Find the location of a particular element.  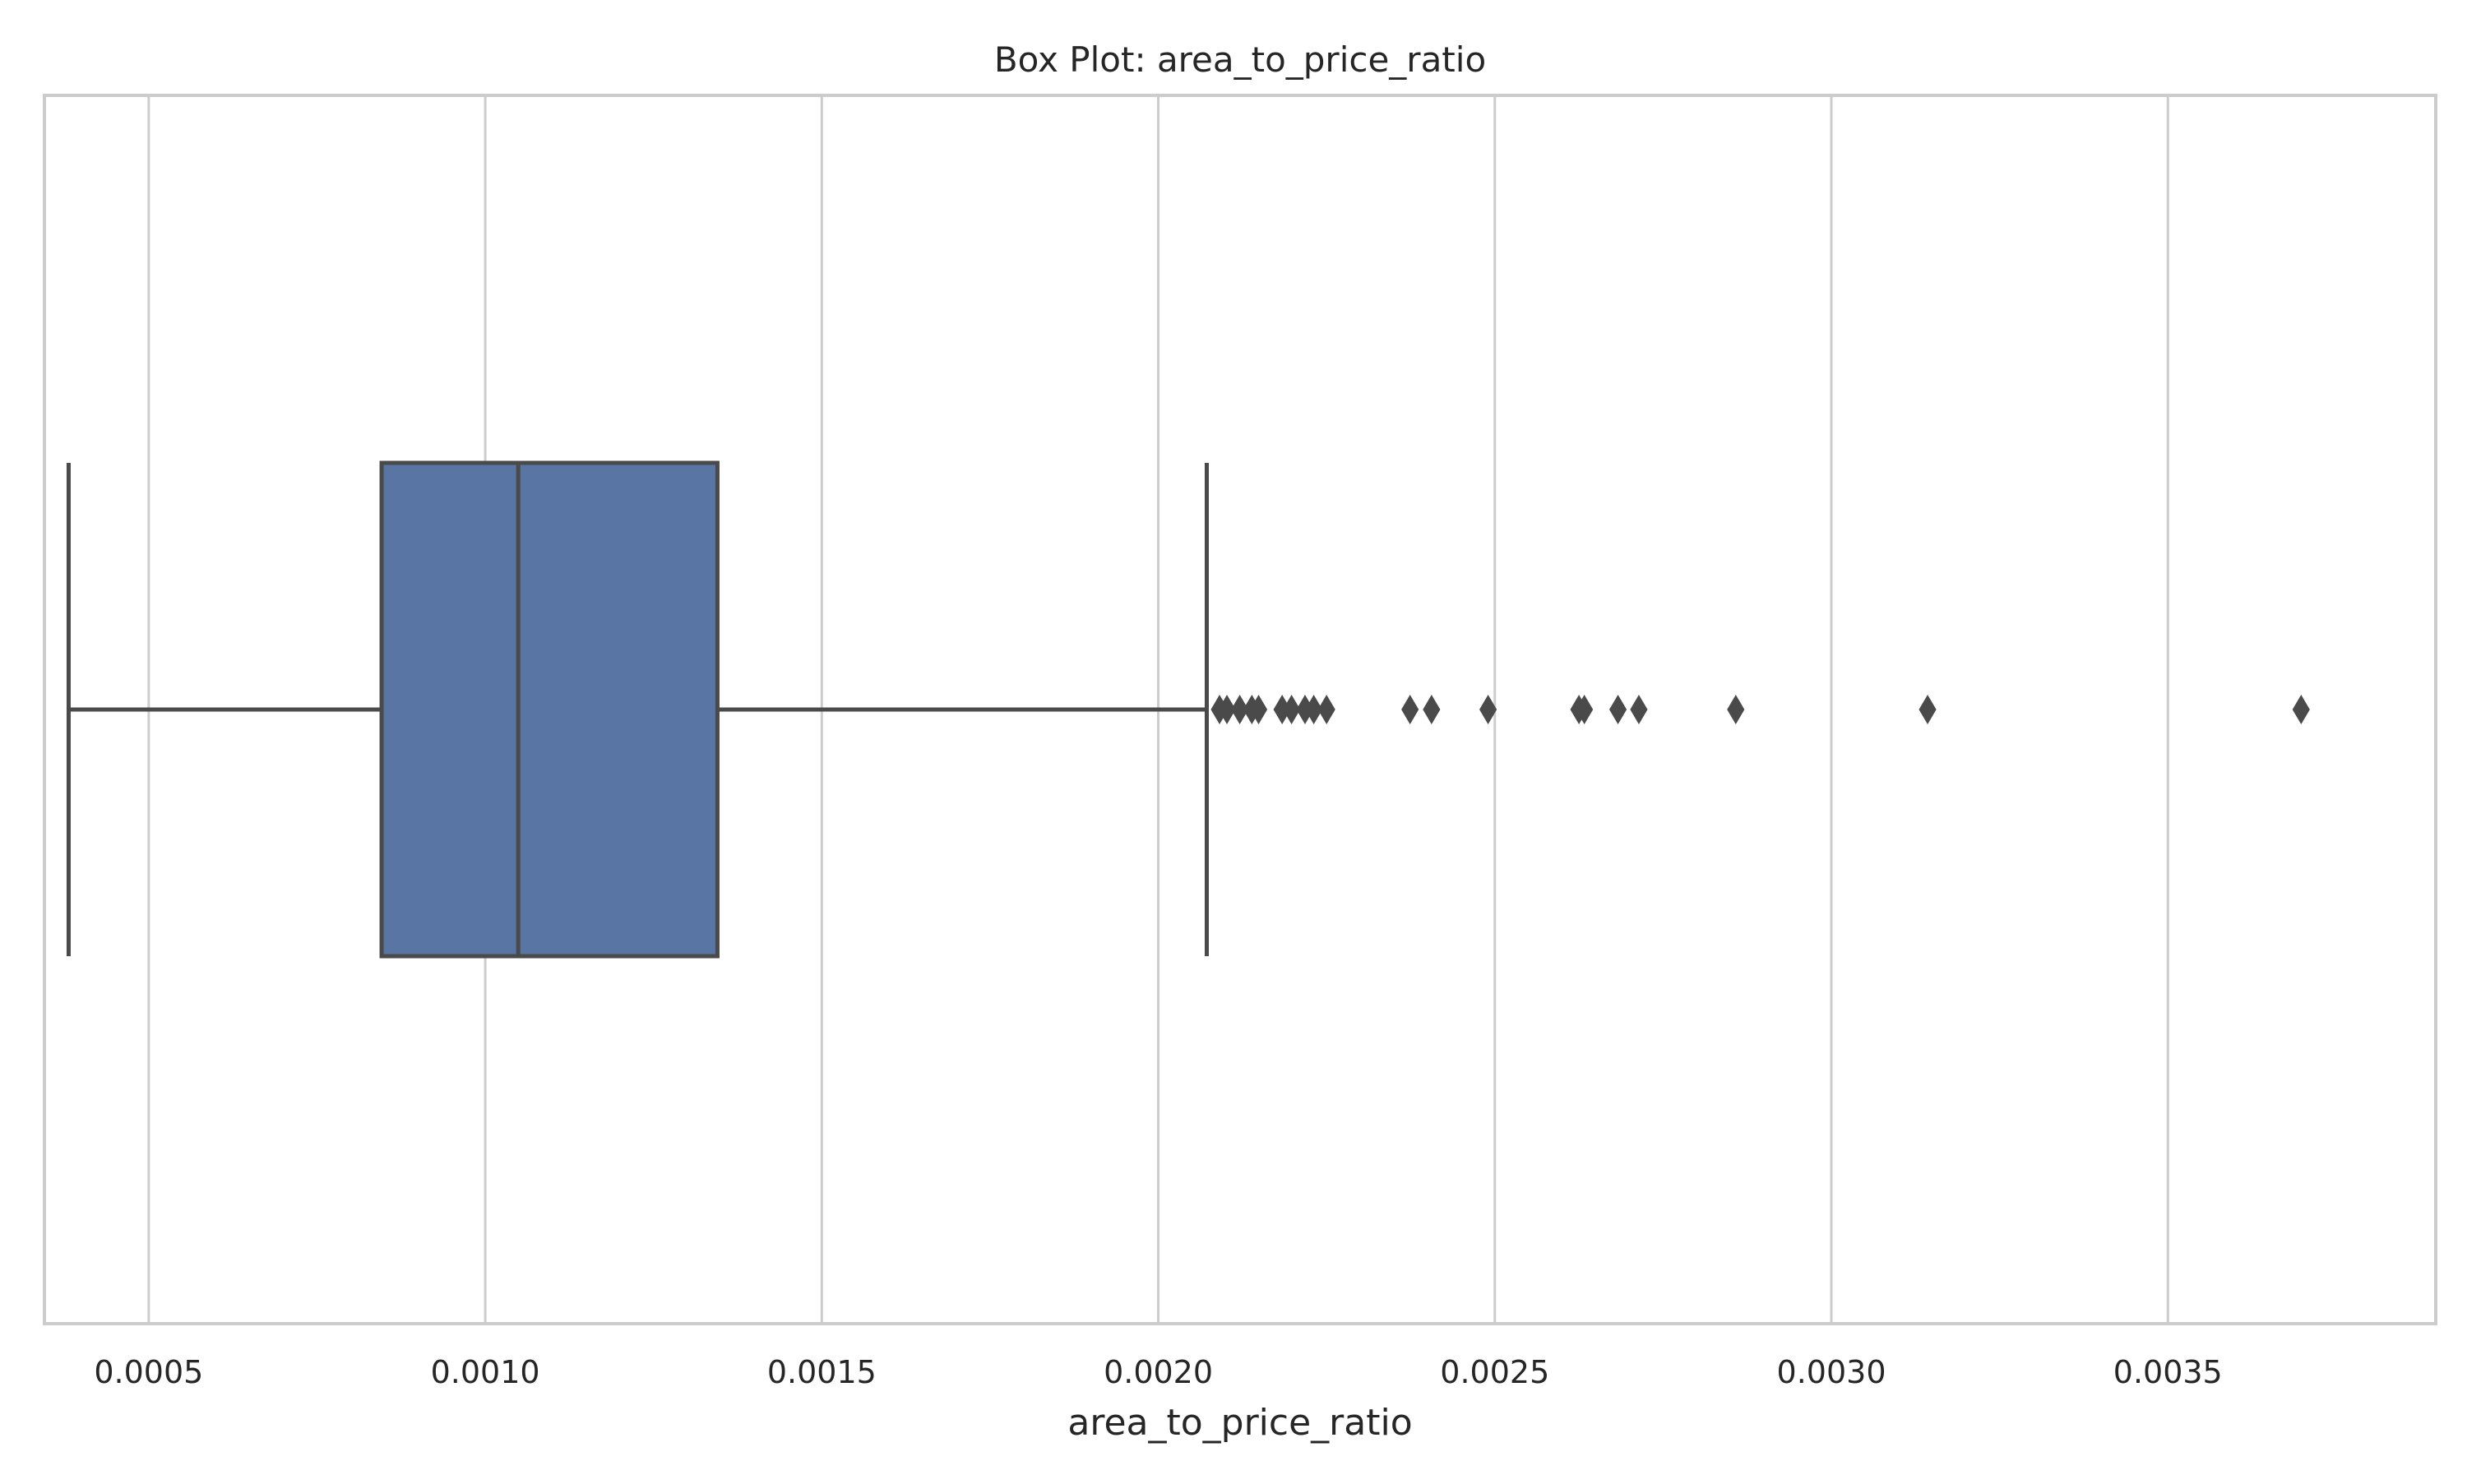

x-tick-label: 0.0005 is located at coordinates (148, 1372).